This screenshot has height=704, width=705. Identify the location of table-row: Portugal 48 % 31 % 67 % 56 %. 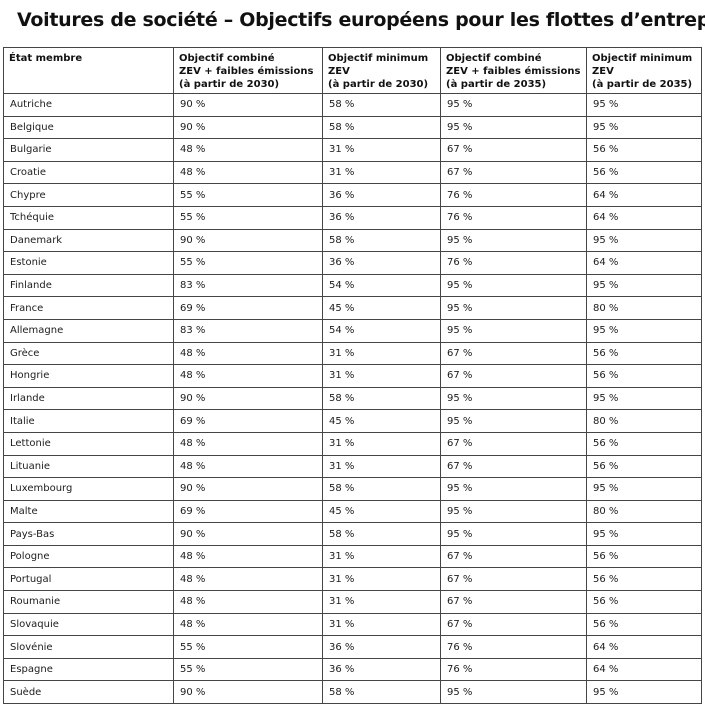
(352, 579).